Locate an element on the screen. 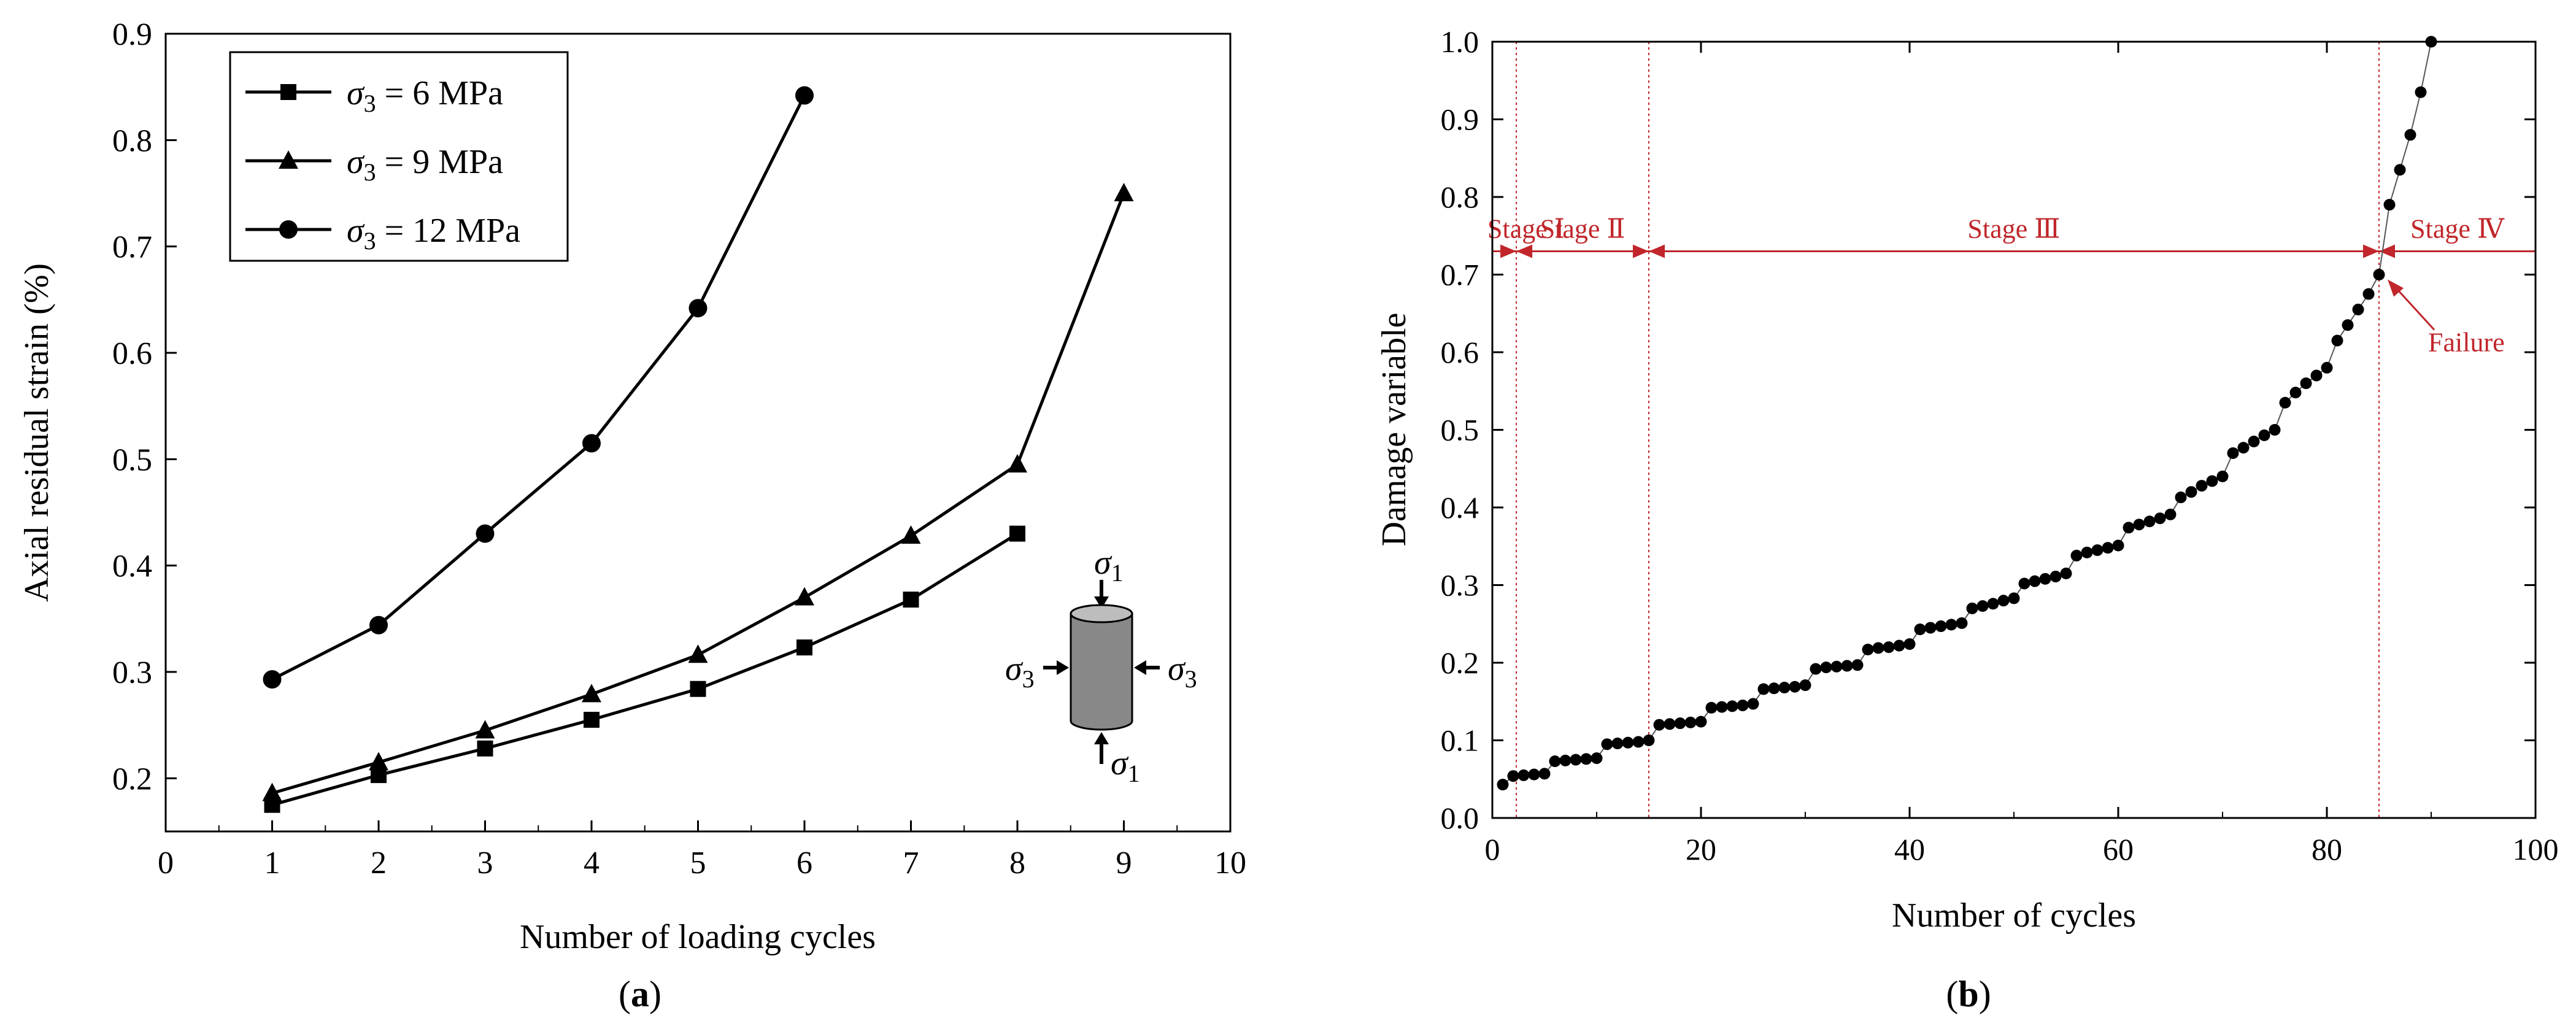 The height and width of the screenshot is (1018, 2576). legend: σ3 = 6 MPa σ3 = 9 MPa σ3 = 12 MPa is located at coordinates (399, 156).